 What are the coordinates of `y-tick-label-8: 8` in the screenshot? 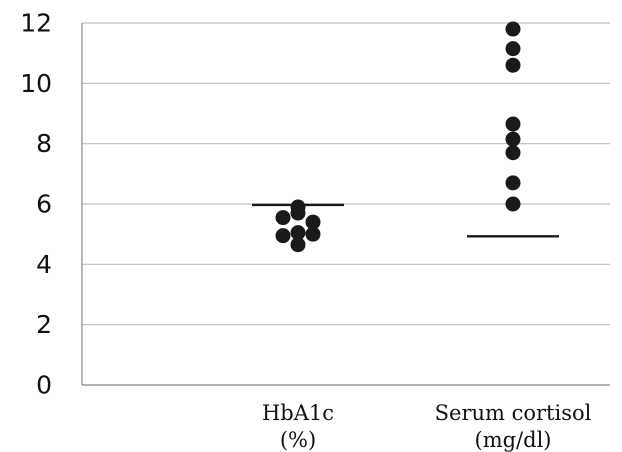 It's located at (44, 143).